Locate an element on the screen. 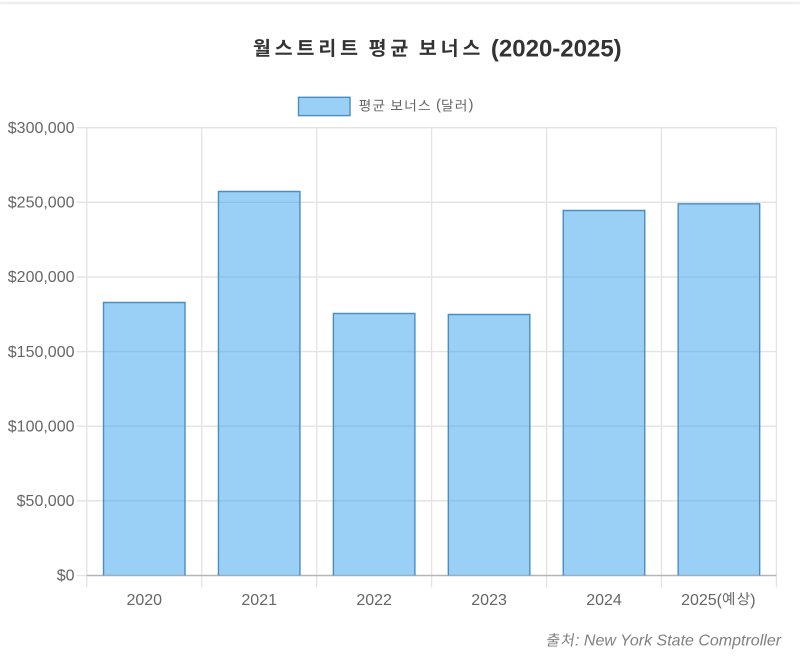 The image size is (800, 664). svg-text: $250,000 is located at coordinates (41, 203).